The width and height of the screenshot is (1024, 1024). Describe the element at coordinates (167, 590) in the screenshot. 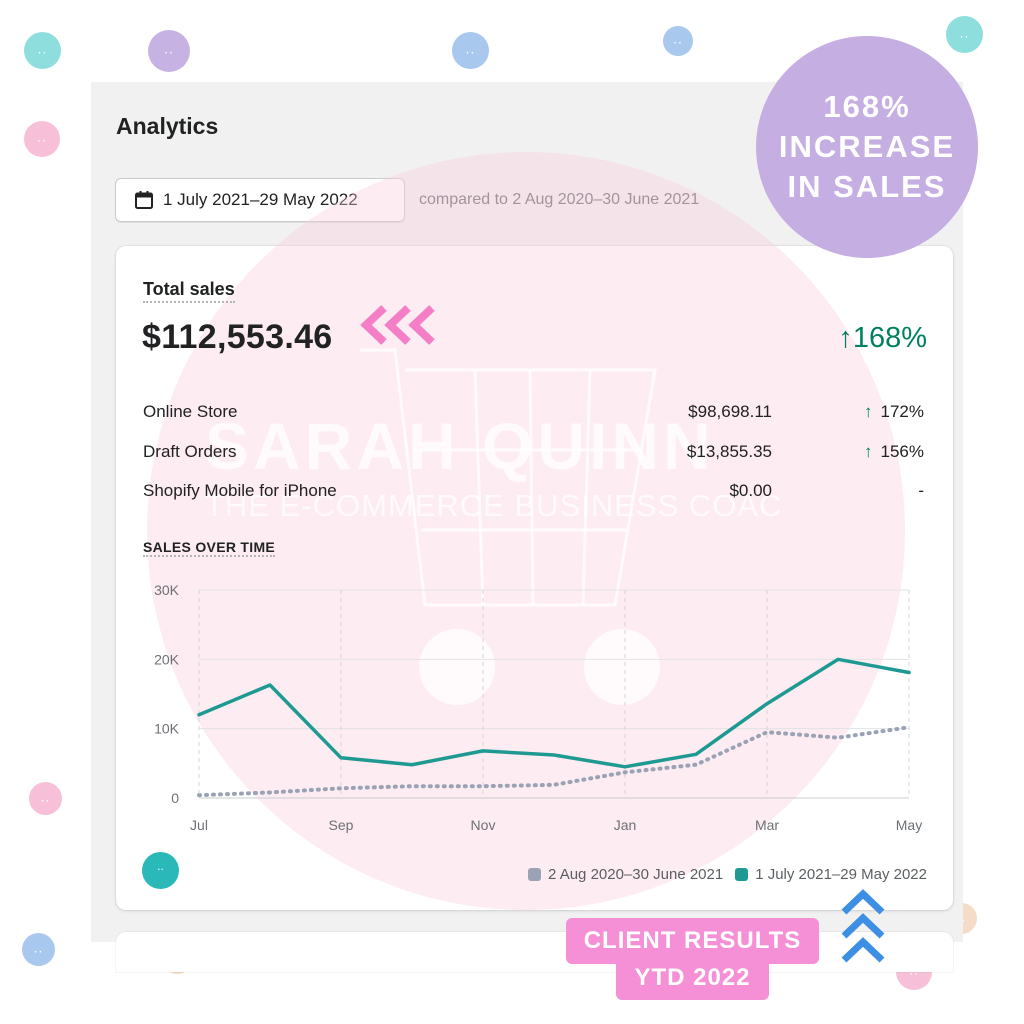

I see `y-tick-label: 30K` at that location.